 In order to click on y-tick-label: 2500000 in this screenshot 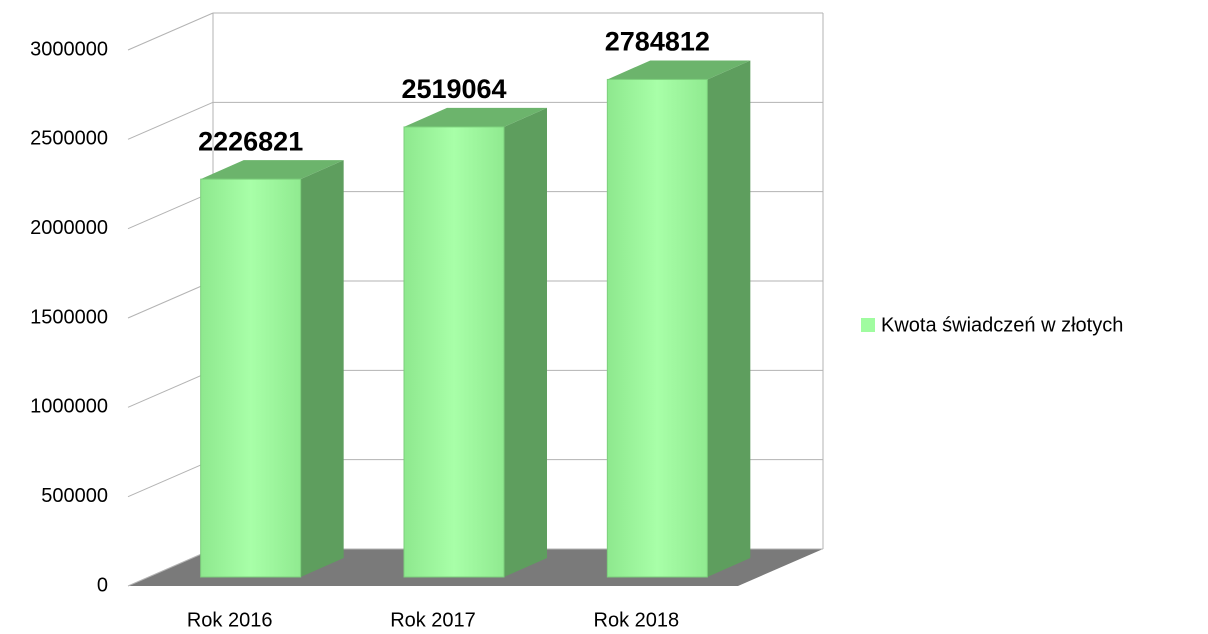, I will do `click(69, 139)`.